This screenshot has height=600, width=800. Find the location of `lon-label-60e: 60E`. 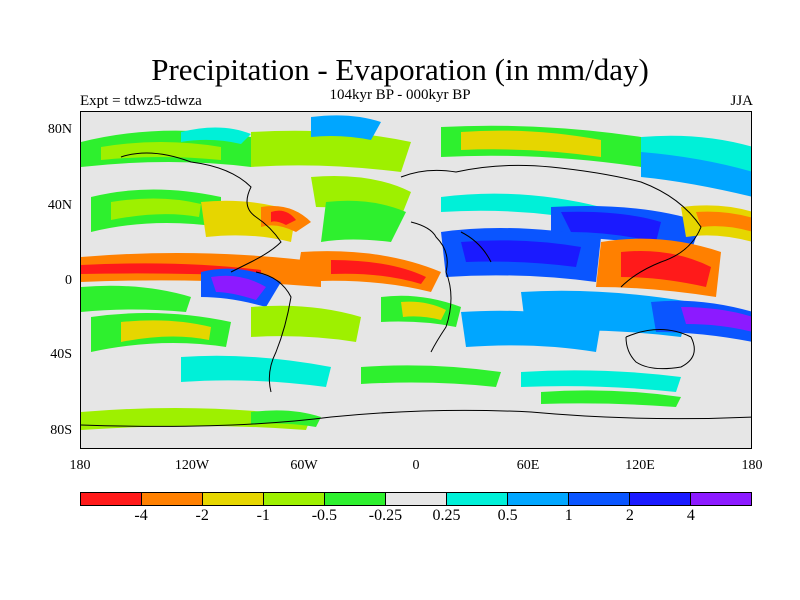

lon-label-60e: 60E is located at coordinates (528, 465).